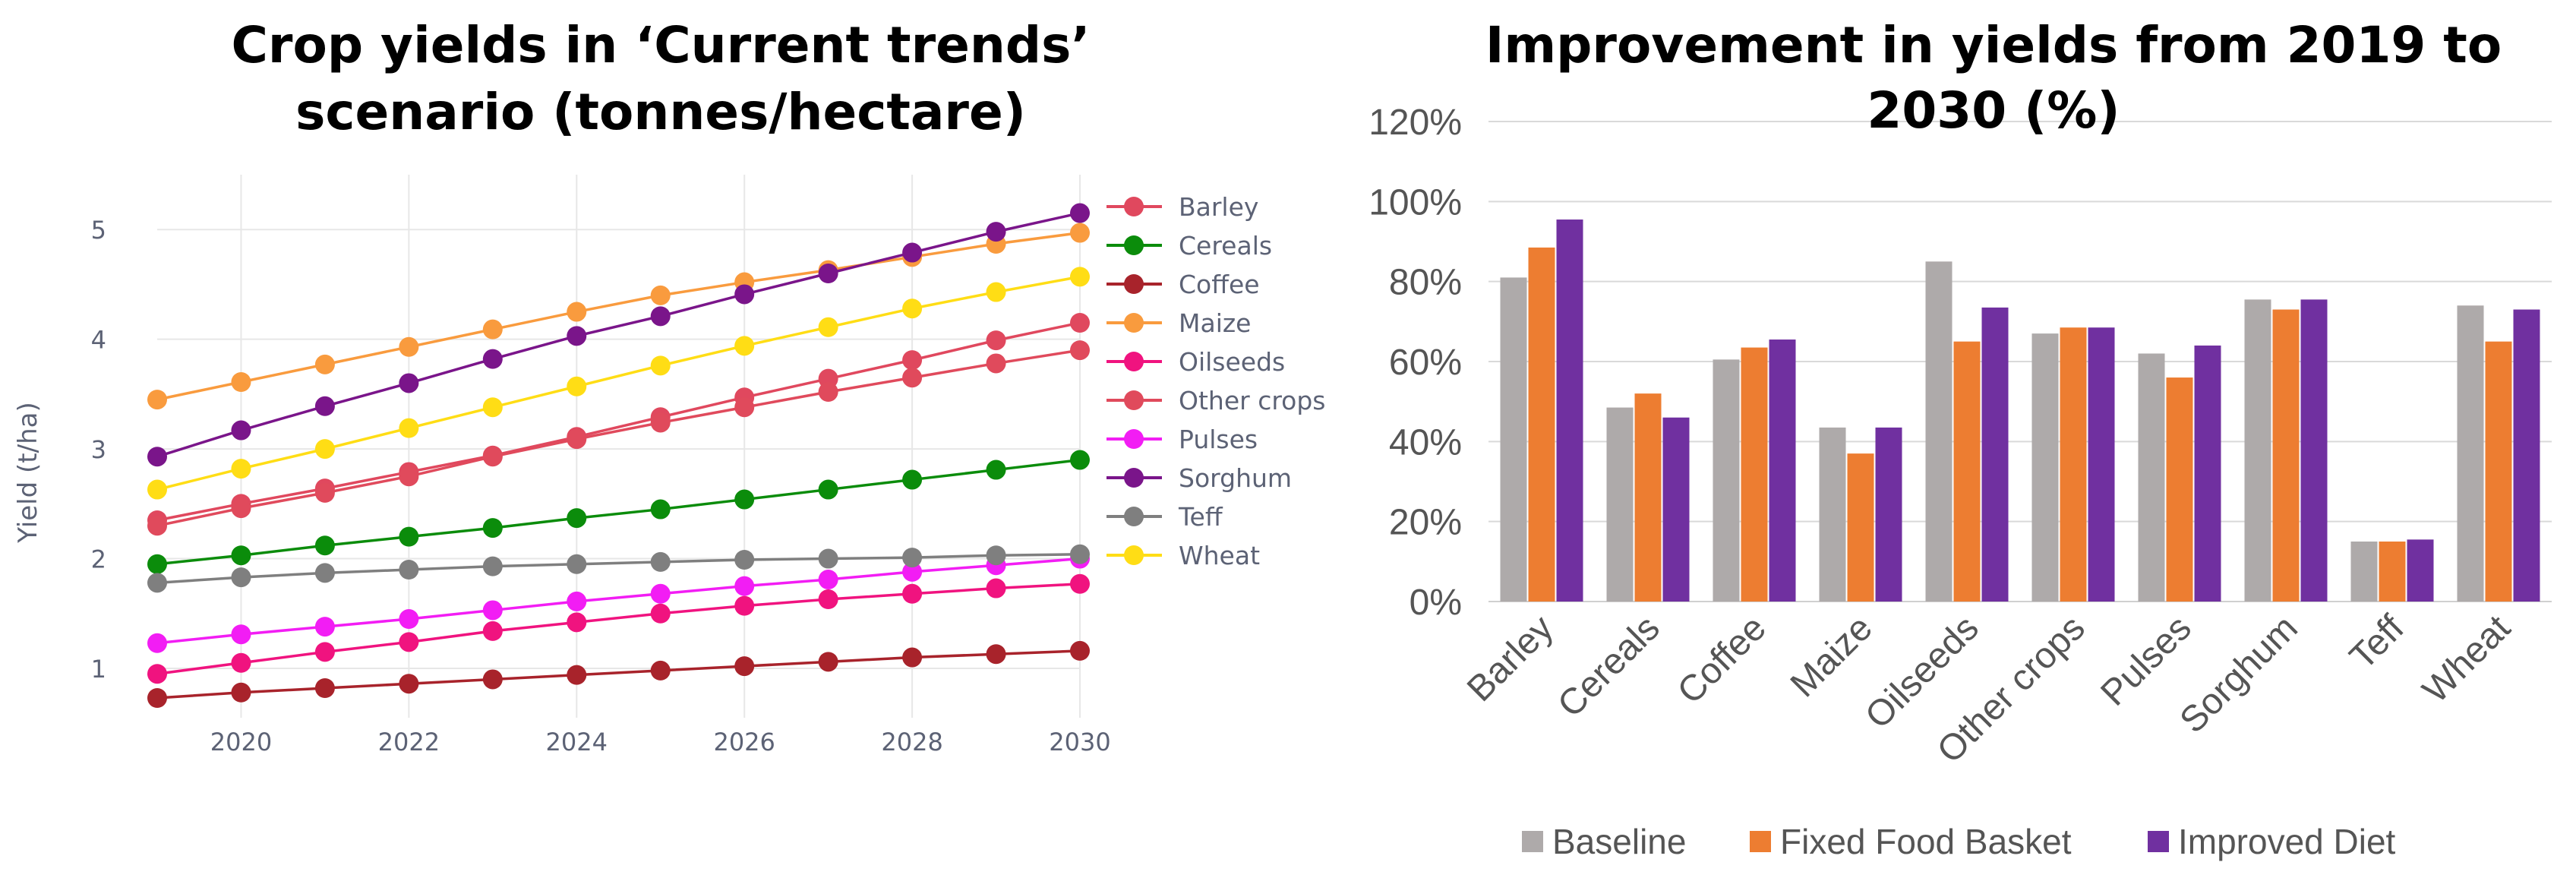 This screenshot has width=2576, height=878. What do you see at coordinates (660, 742) in the screenshot?
I see `line-chart-x-ticks: 2020 2022 2024 2026 2028 2030` at bounding box center [660, 742].